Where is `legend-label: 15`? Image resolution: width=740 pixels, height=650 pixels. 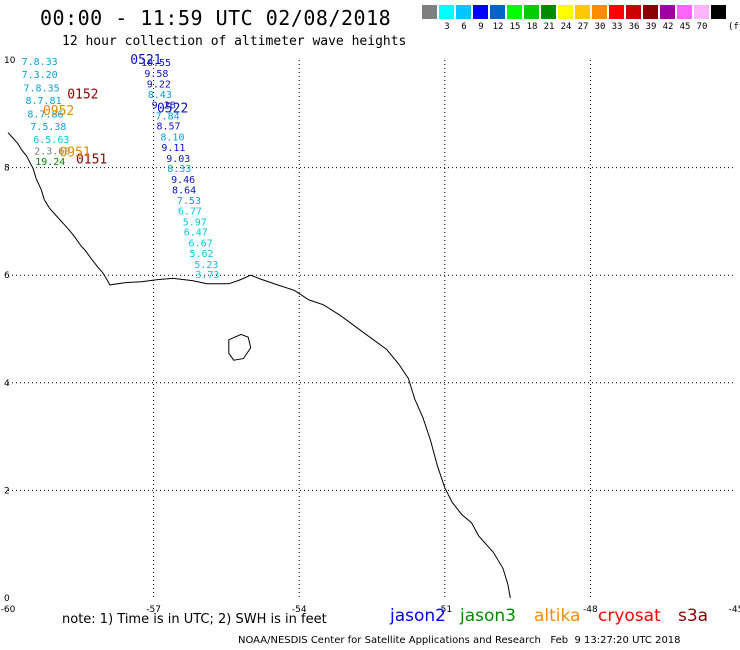 legend-label: 15 is located at coordinates (515, 27).